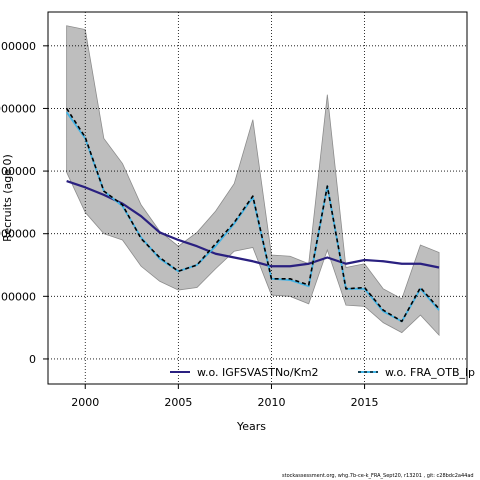 This screenshot has width=480, height=480. What do you see at coordinates (18, 46) in the screenshot?
I see `y-tick-label: 2500000` at bounding box center [18, 46].